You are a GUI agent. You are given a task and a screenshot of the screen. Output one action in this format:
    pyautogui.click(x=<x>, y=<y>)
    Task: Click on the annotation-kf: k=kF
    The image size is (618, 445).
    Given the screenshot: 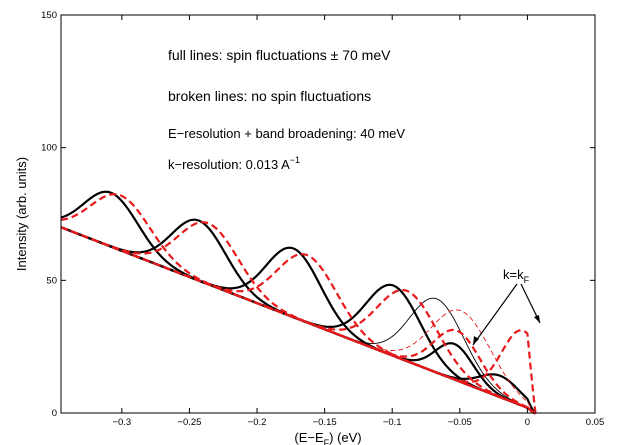 What is the action you would take?
    pyautogui.click(x=516, y=276)
    